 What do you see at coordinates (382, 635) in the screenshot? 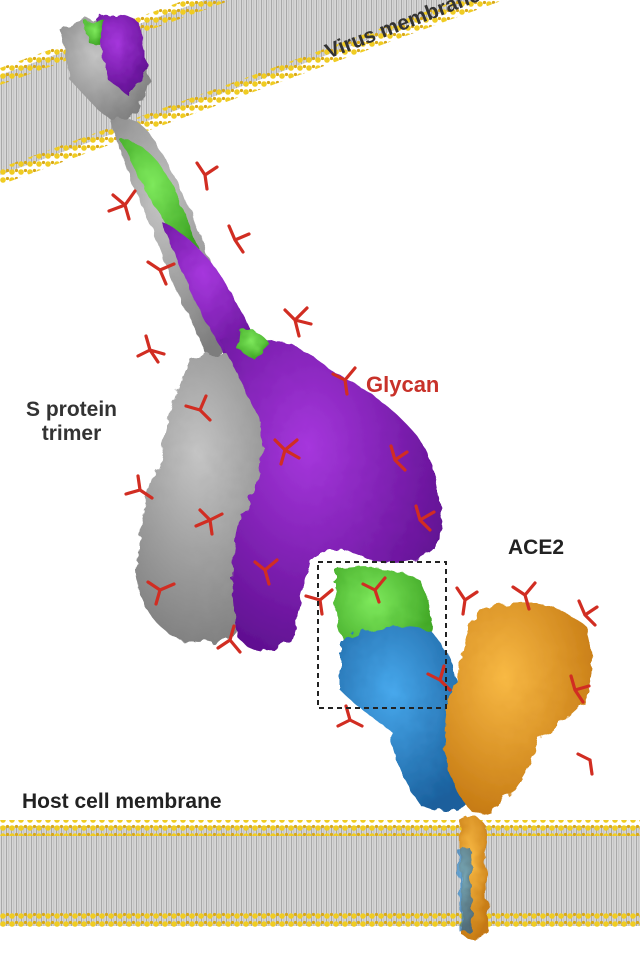
I see `interface-dashed-box` at bounding box center [382, 635].